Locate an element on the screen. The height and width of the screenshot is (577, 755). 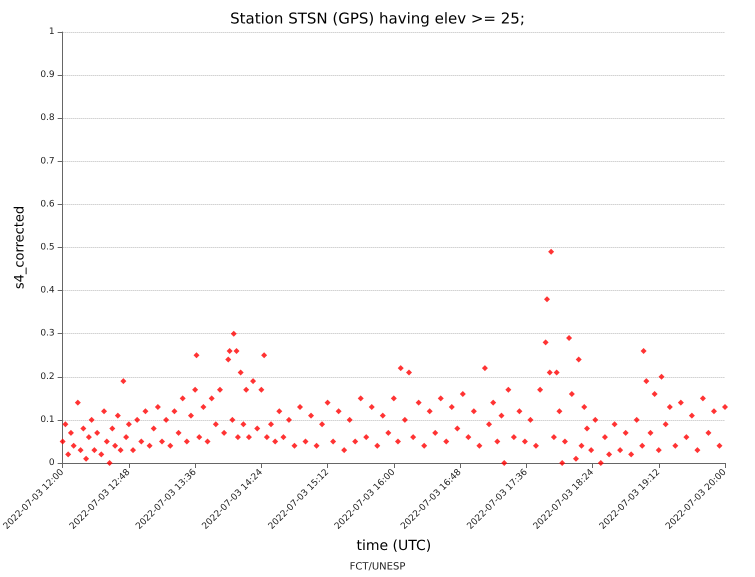
y-tick-label: 0.5 is located at coordinates (47, 247).